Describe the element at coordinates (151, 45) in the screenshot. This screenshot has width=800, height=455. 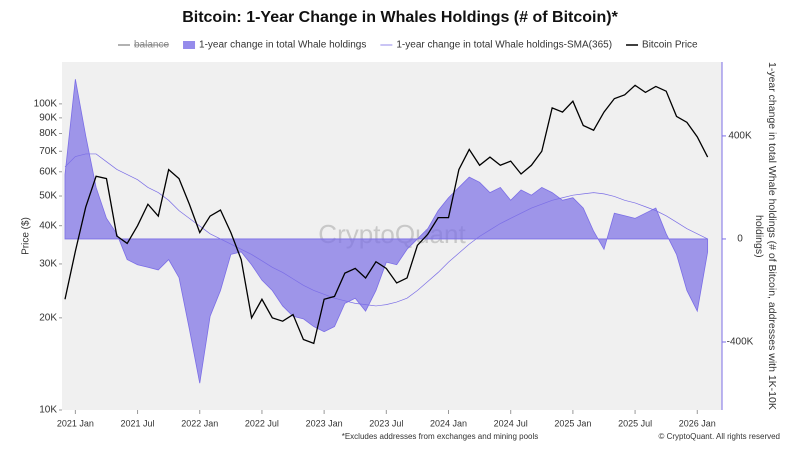
I see `legend-label: balance` at that location.